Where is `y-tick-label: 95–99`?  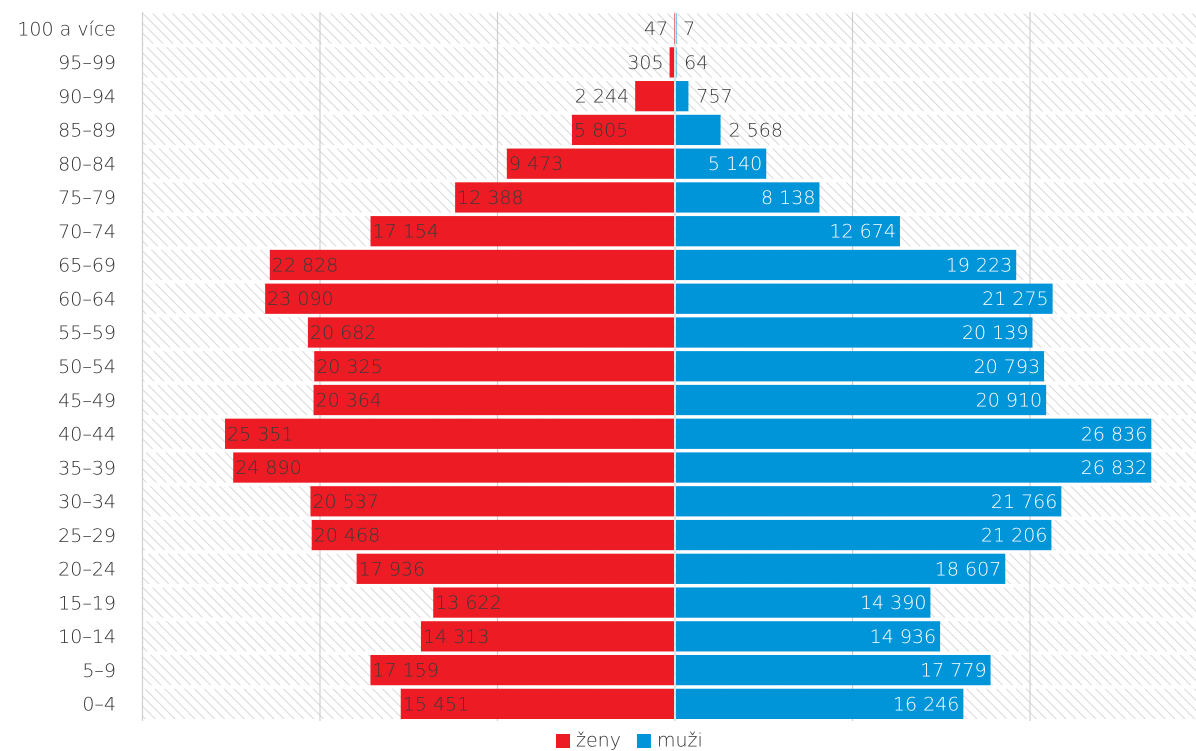
y-tick-label: 95–99 is located at coordinates (87, 63).